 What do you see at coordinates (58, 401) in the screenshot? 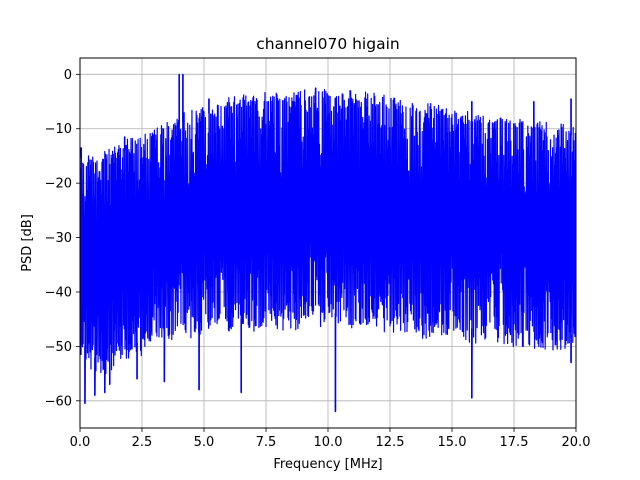
I see `y-tick-label: −60` at bounding box center [58, 401].